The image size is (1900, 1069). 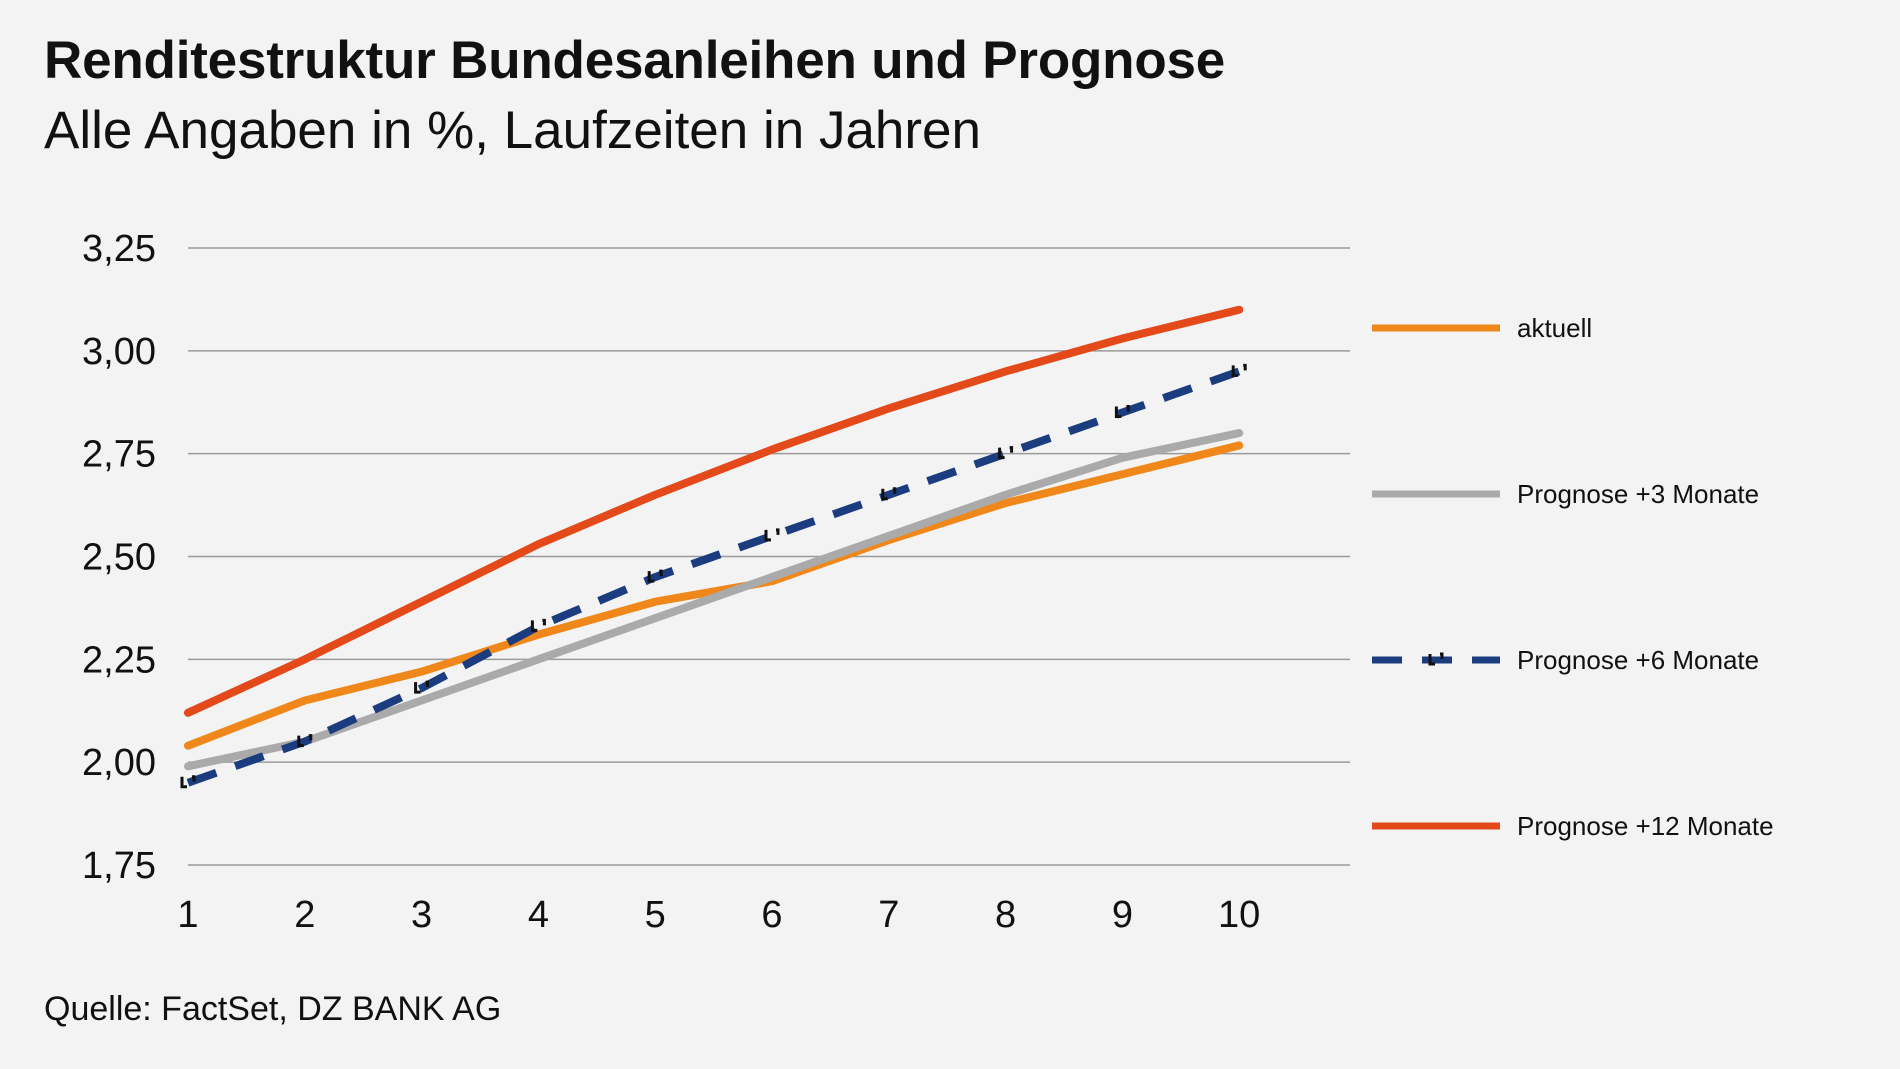 I want to click on y-tick-label: 2,25, so click(x=119, y=660).